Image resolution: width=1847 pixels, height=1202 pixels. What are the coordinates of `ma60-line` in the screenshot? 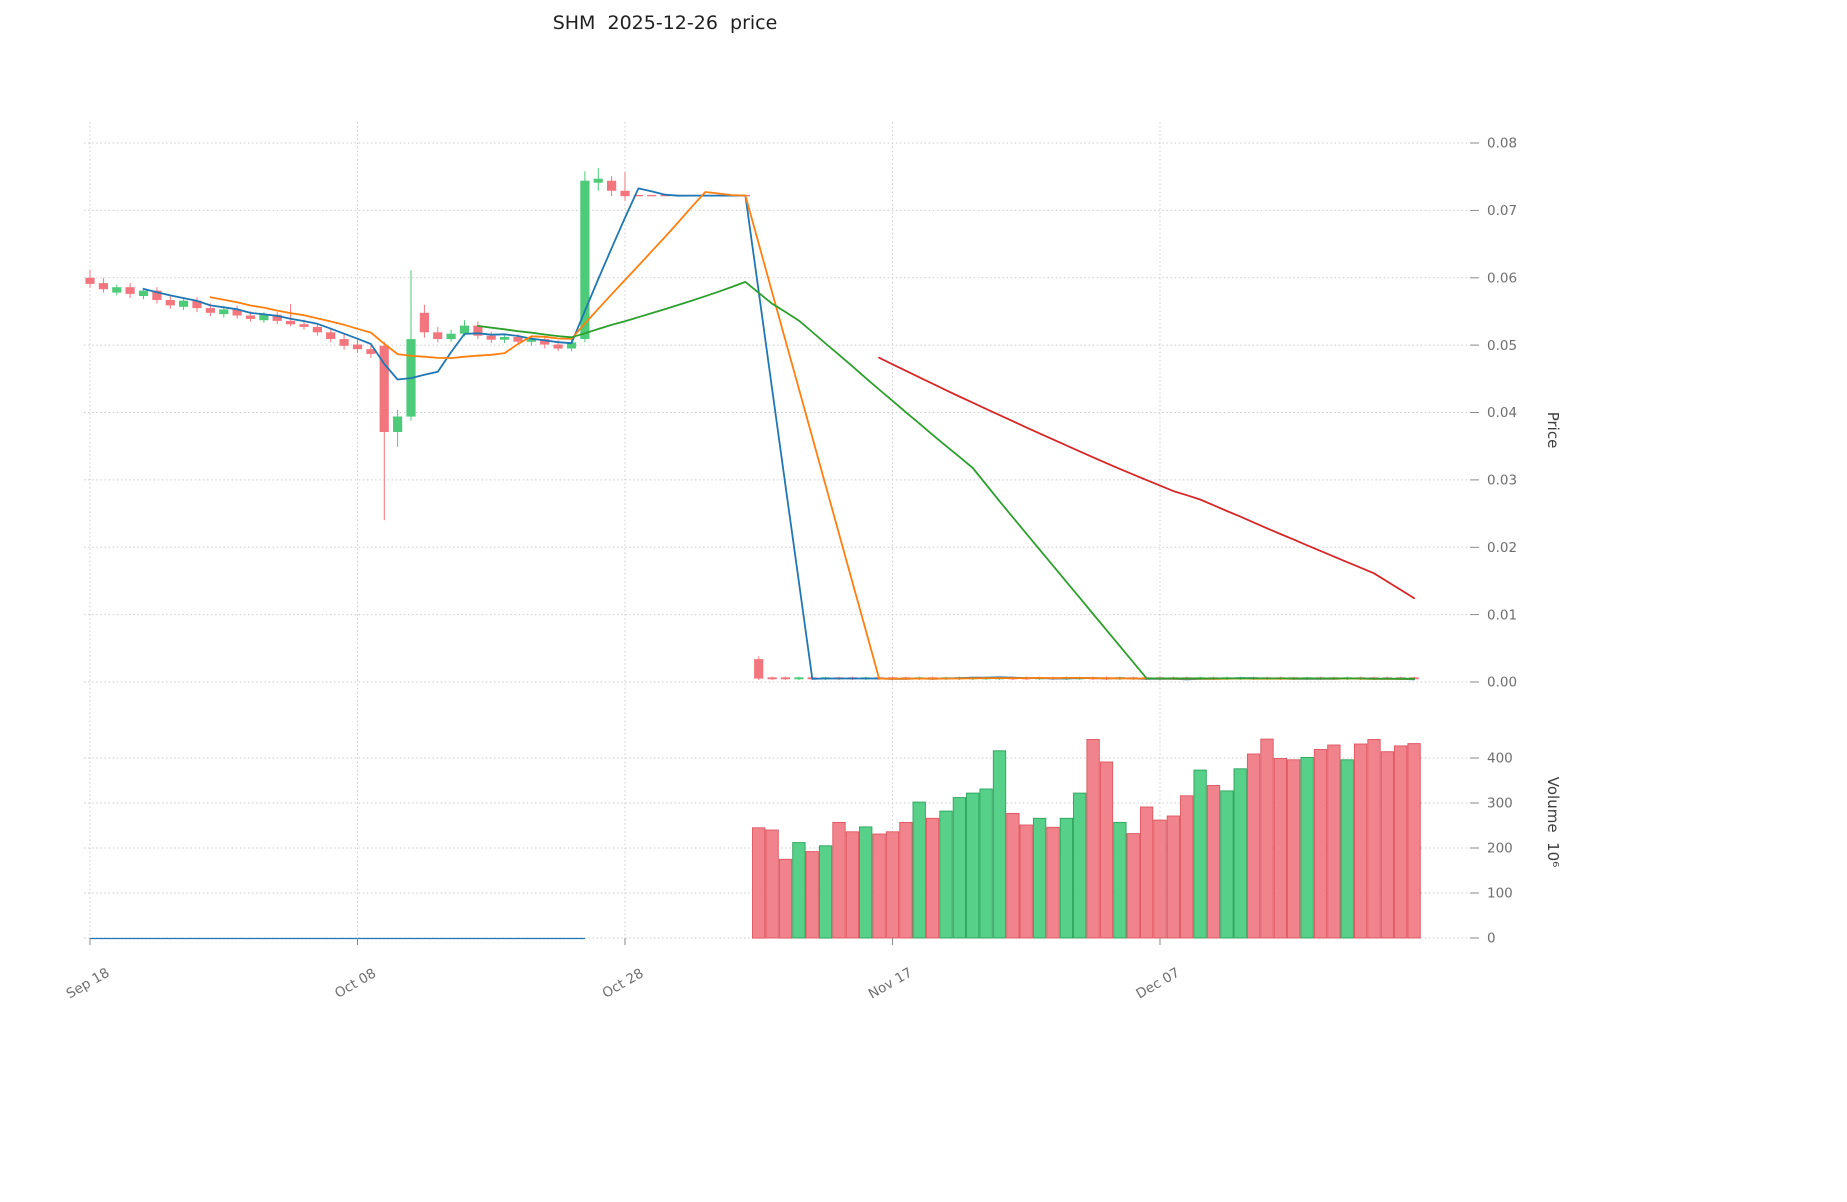 It's located at (1146, 477).